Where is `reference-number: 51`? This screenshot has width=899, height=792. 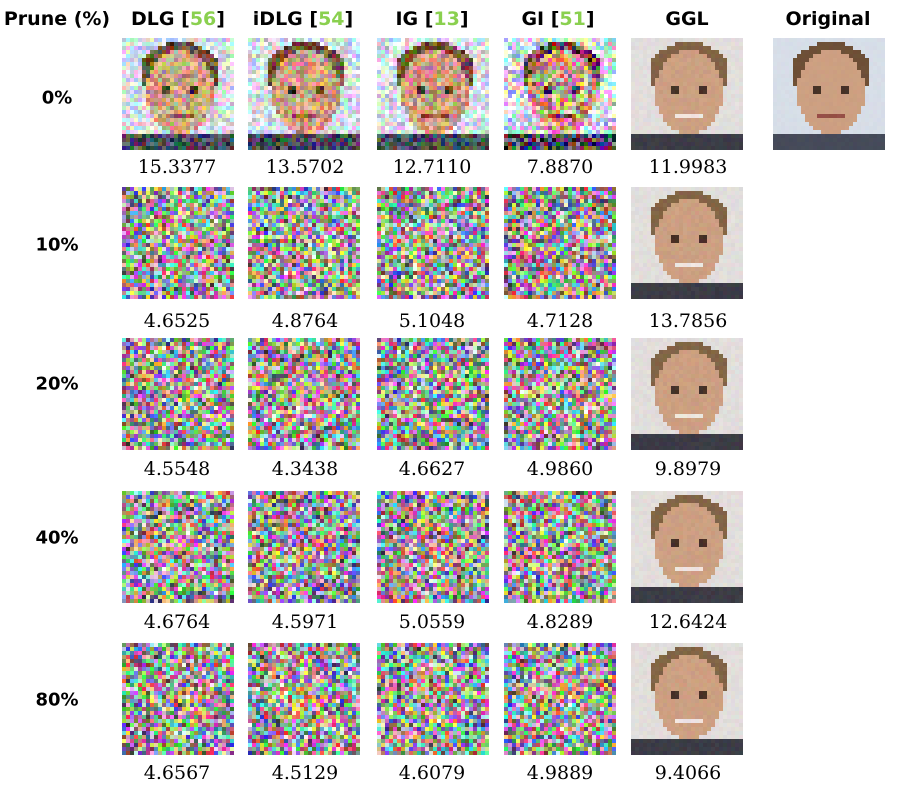
reference-number: 51 is located at coordinates (572, 19).